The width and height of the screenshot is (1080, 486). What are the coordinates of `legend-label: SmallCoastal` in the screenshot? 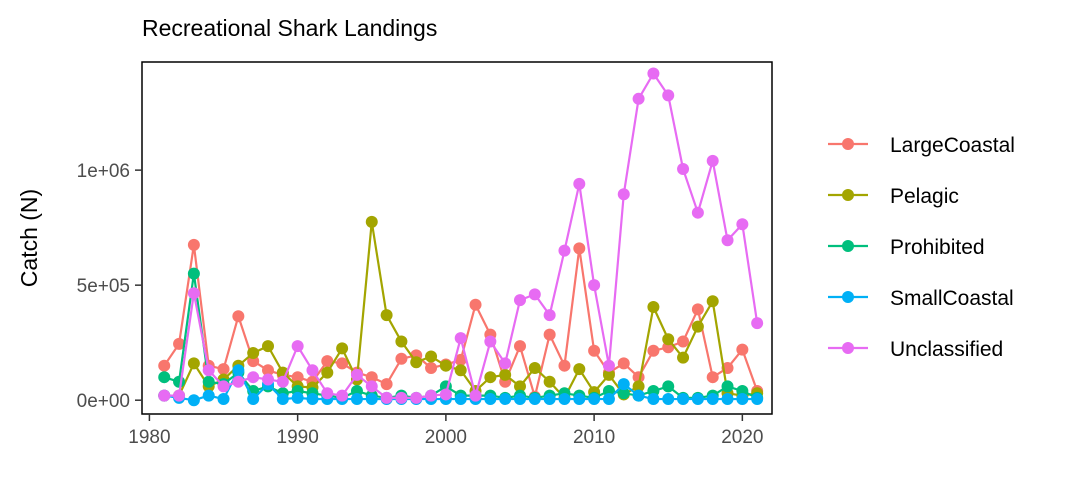 It's located at (952, 298).